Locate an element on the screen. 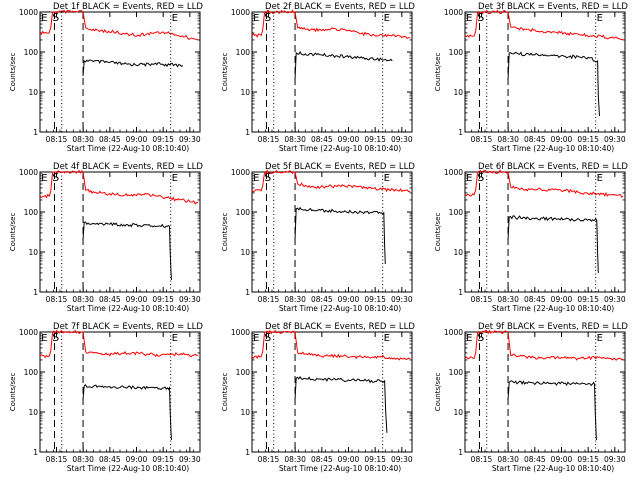  chart-title: Det 2f BLACK = Events, RED = LLD is located at coordinates (340, 7).